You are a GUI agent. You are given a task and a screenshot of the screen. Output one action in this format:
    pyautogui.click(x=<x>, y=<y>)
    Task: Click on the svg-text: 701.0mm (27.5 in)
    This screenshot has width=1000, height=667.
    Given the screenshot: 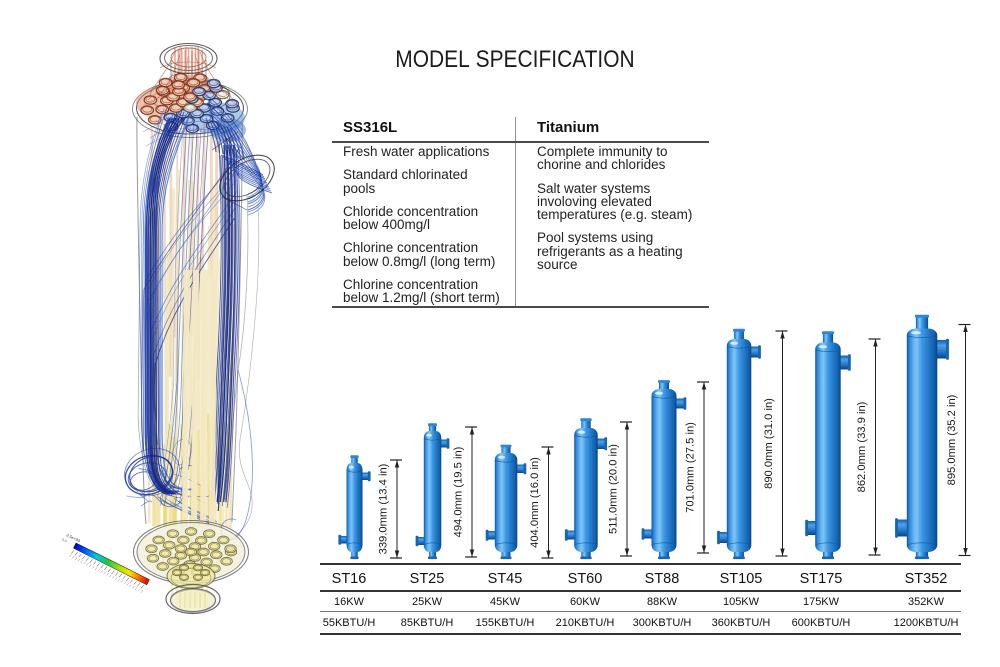 What is the action you would take?
    pyautogui.click(x=691, y=467)
    